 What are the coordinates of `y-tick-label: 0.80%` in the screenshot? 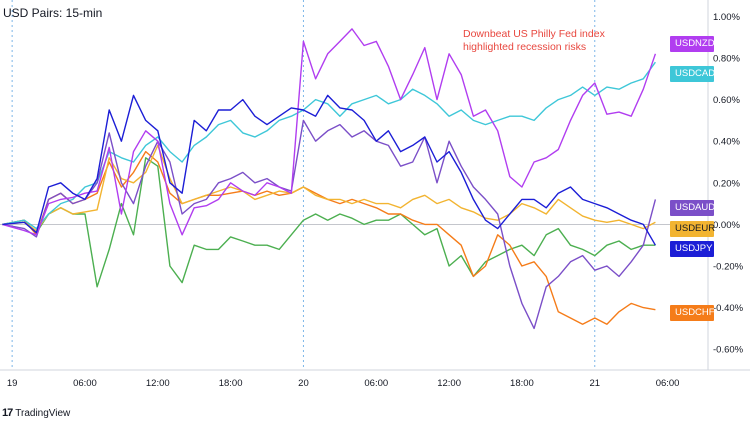 It's located at (726, 59).